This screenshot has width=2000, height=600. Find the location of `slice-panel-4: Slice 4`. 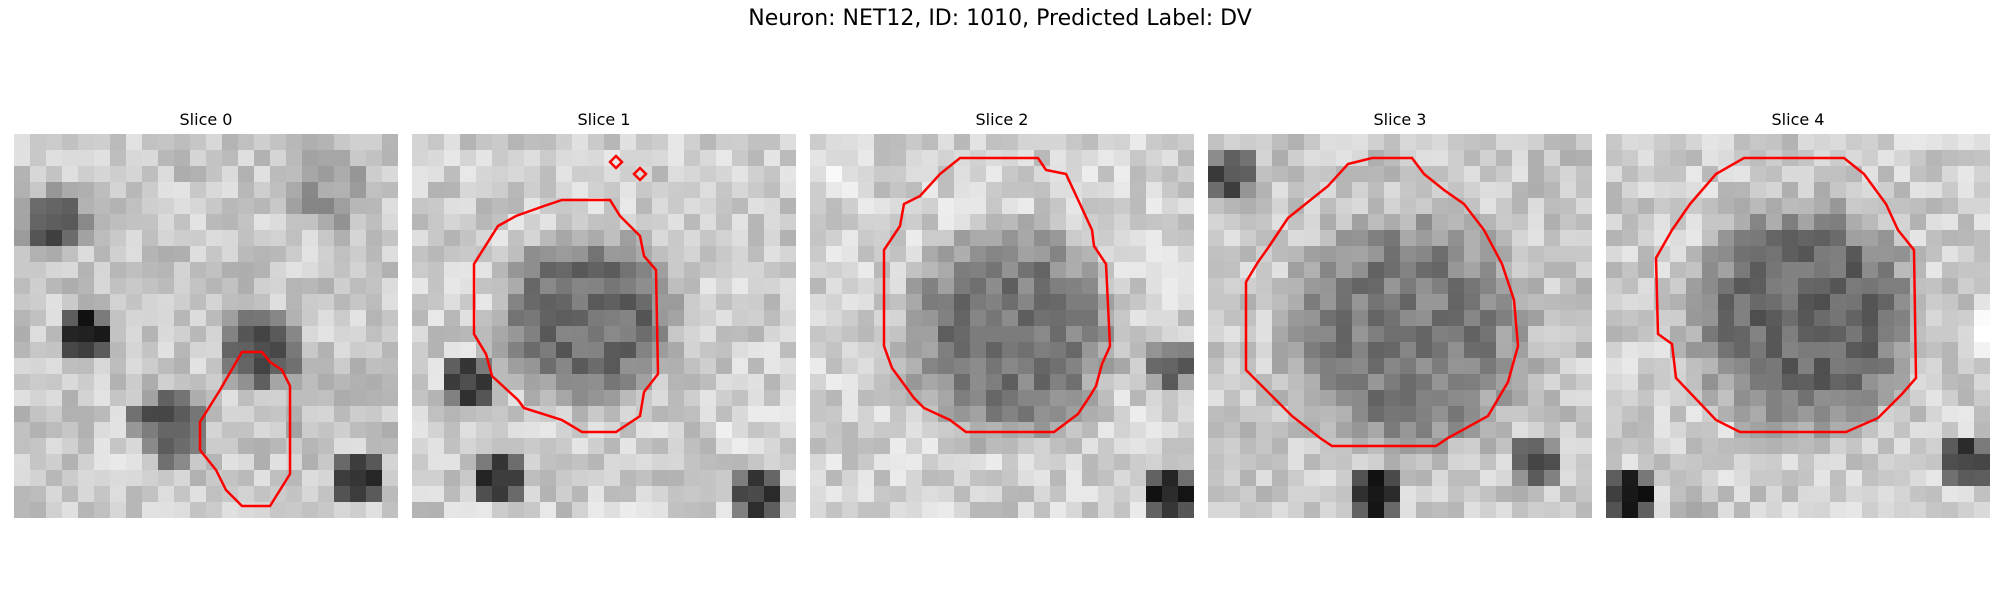

slice-panel-4: Slice 4 is located at coordinates (1798, 313).